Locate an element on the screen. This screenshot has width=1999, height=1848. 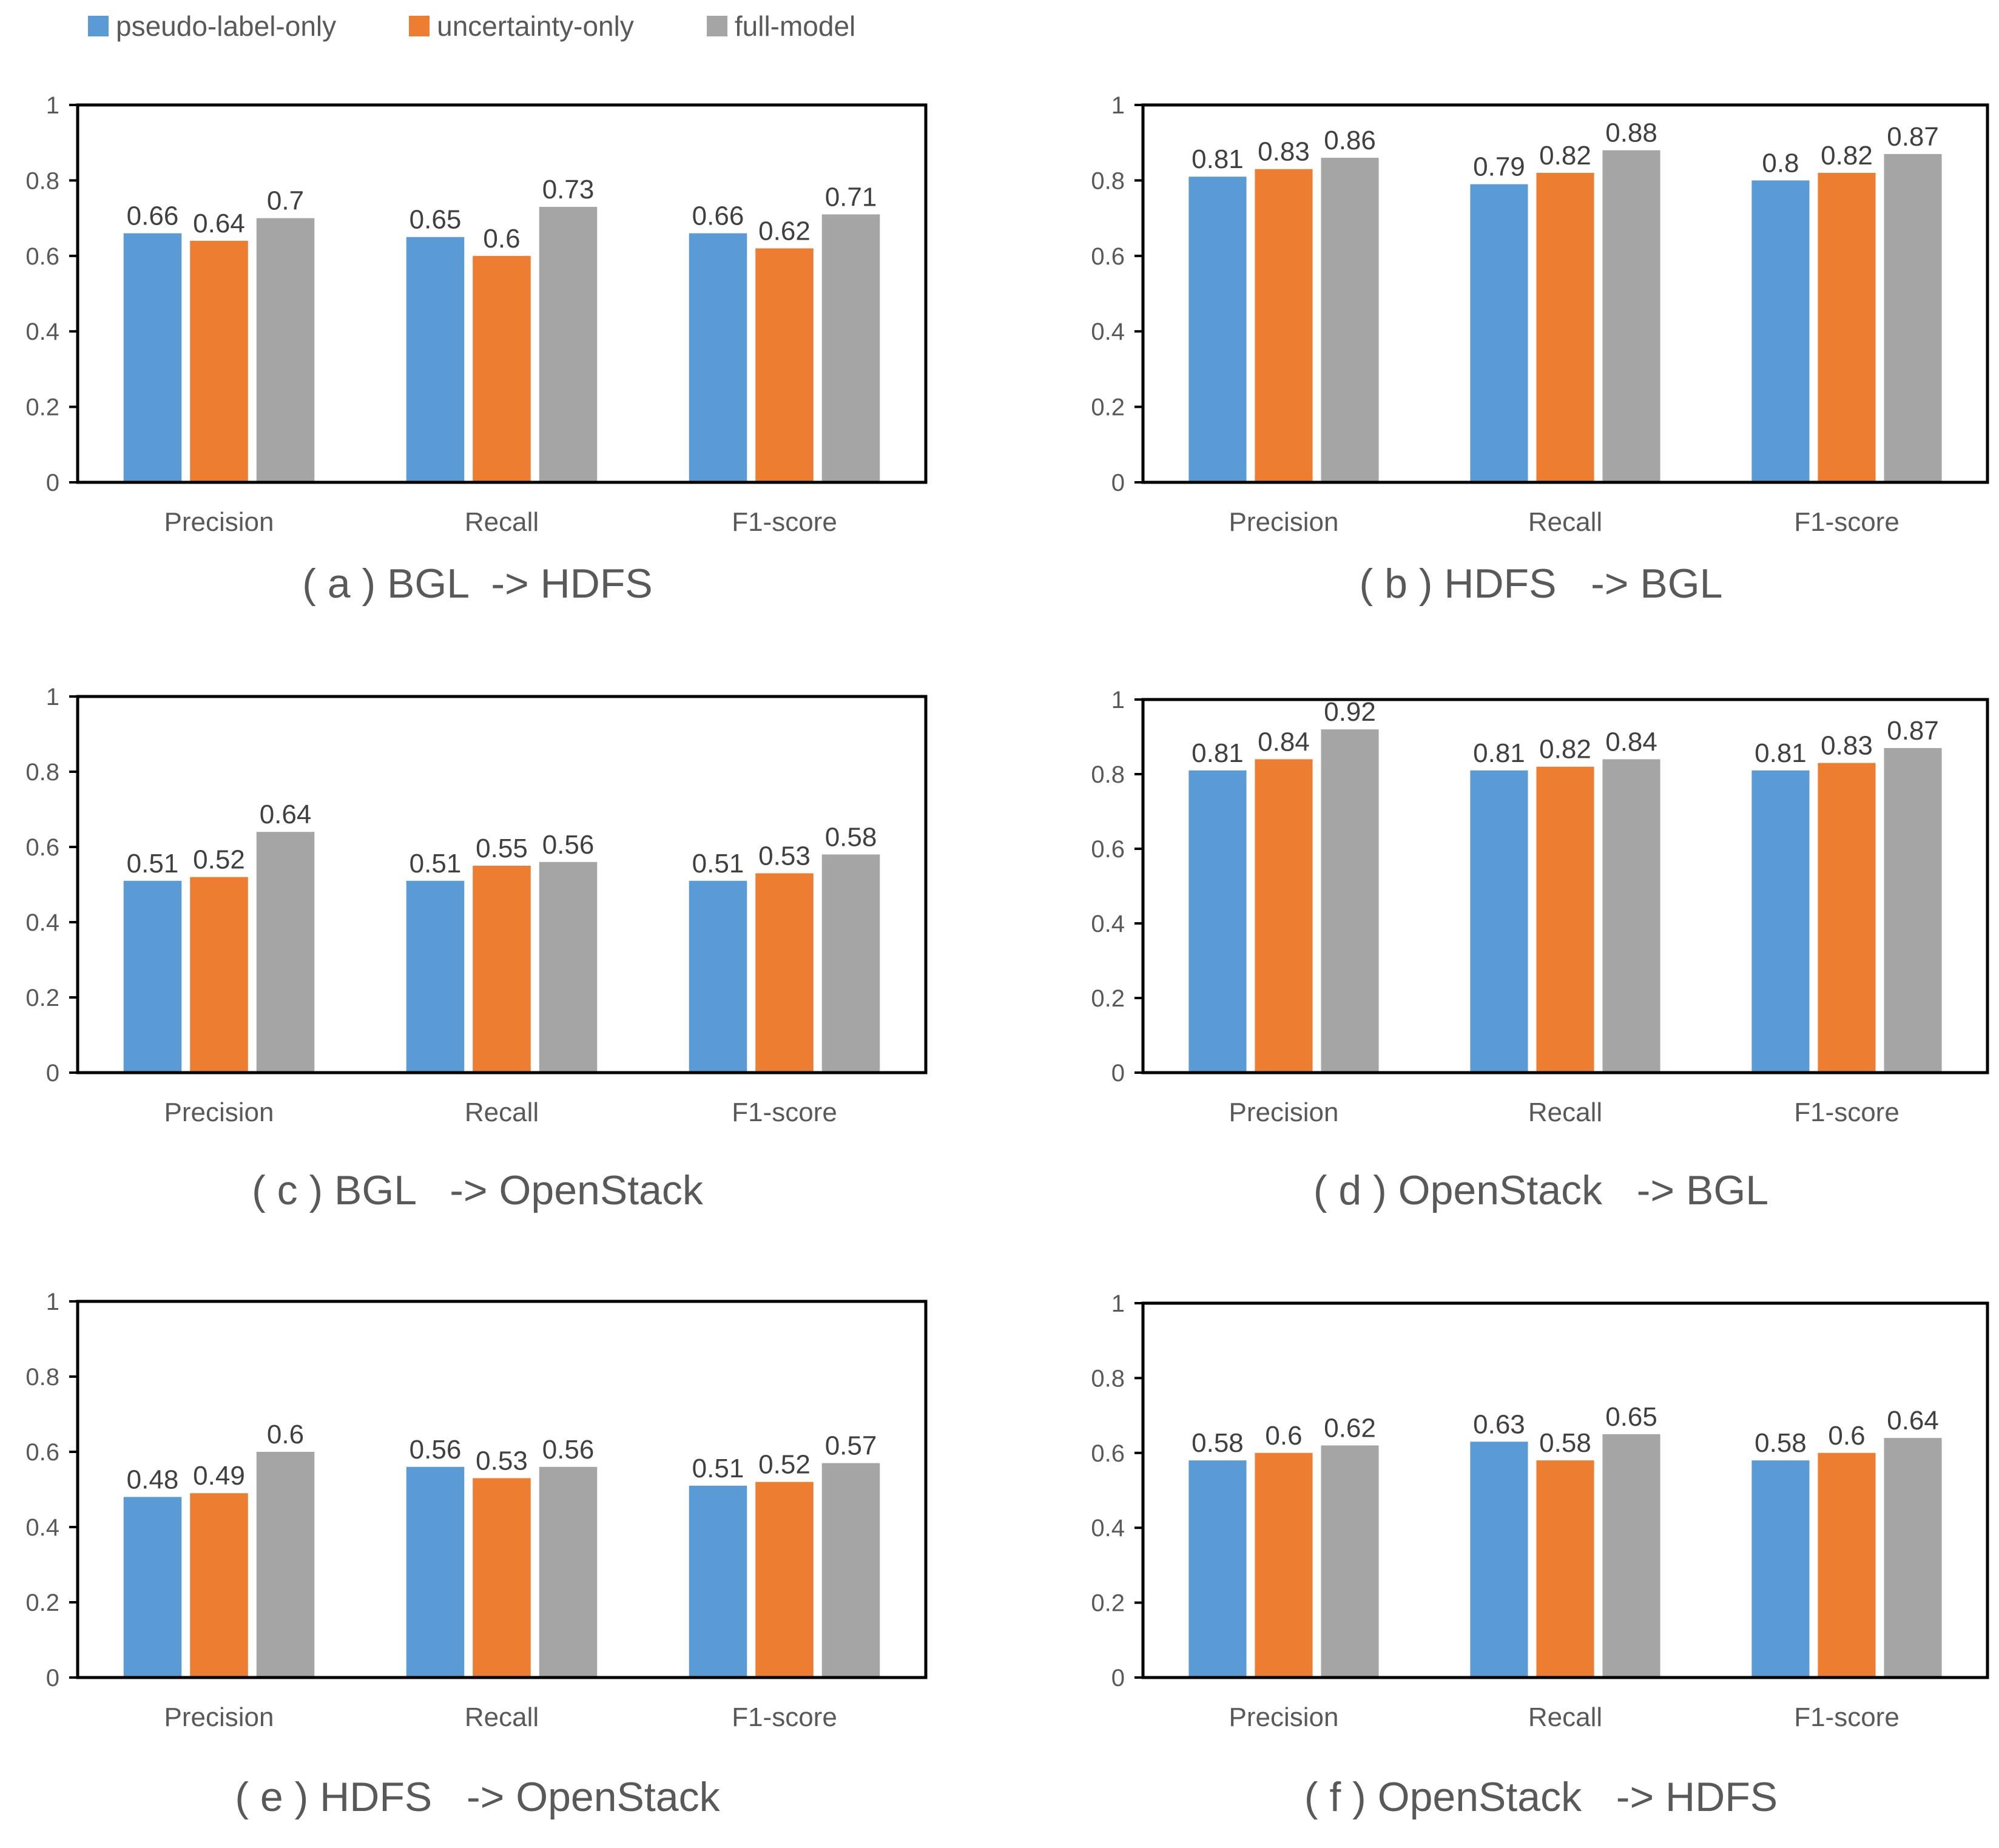
data-label: 0.84 is located at coordinates (1284, 742).